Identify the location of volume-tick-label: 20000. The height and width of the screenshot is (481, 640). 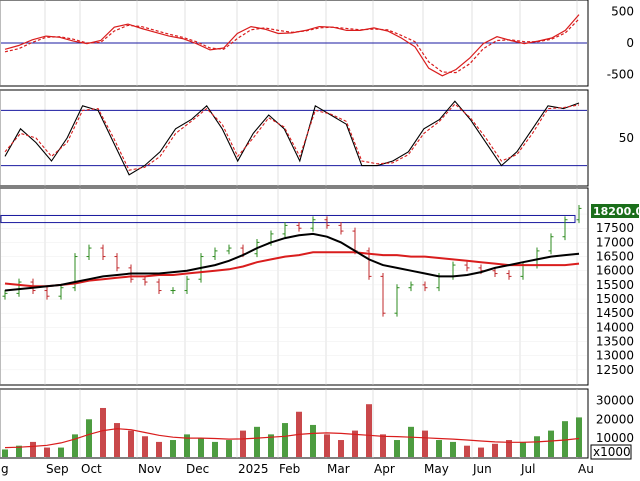
(615, 419).